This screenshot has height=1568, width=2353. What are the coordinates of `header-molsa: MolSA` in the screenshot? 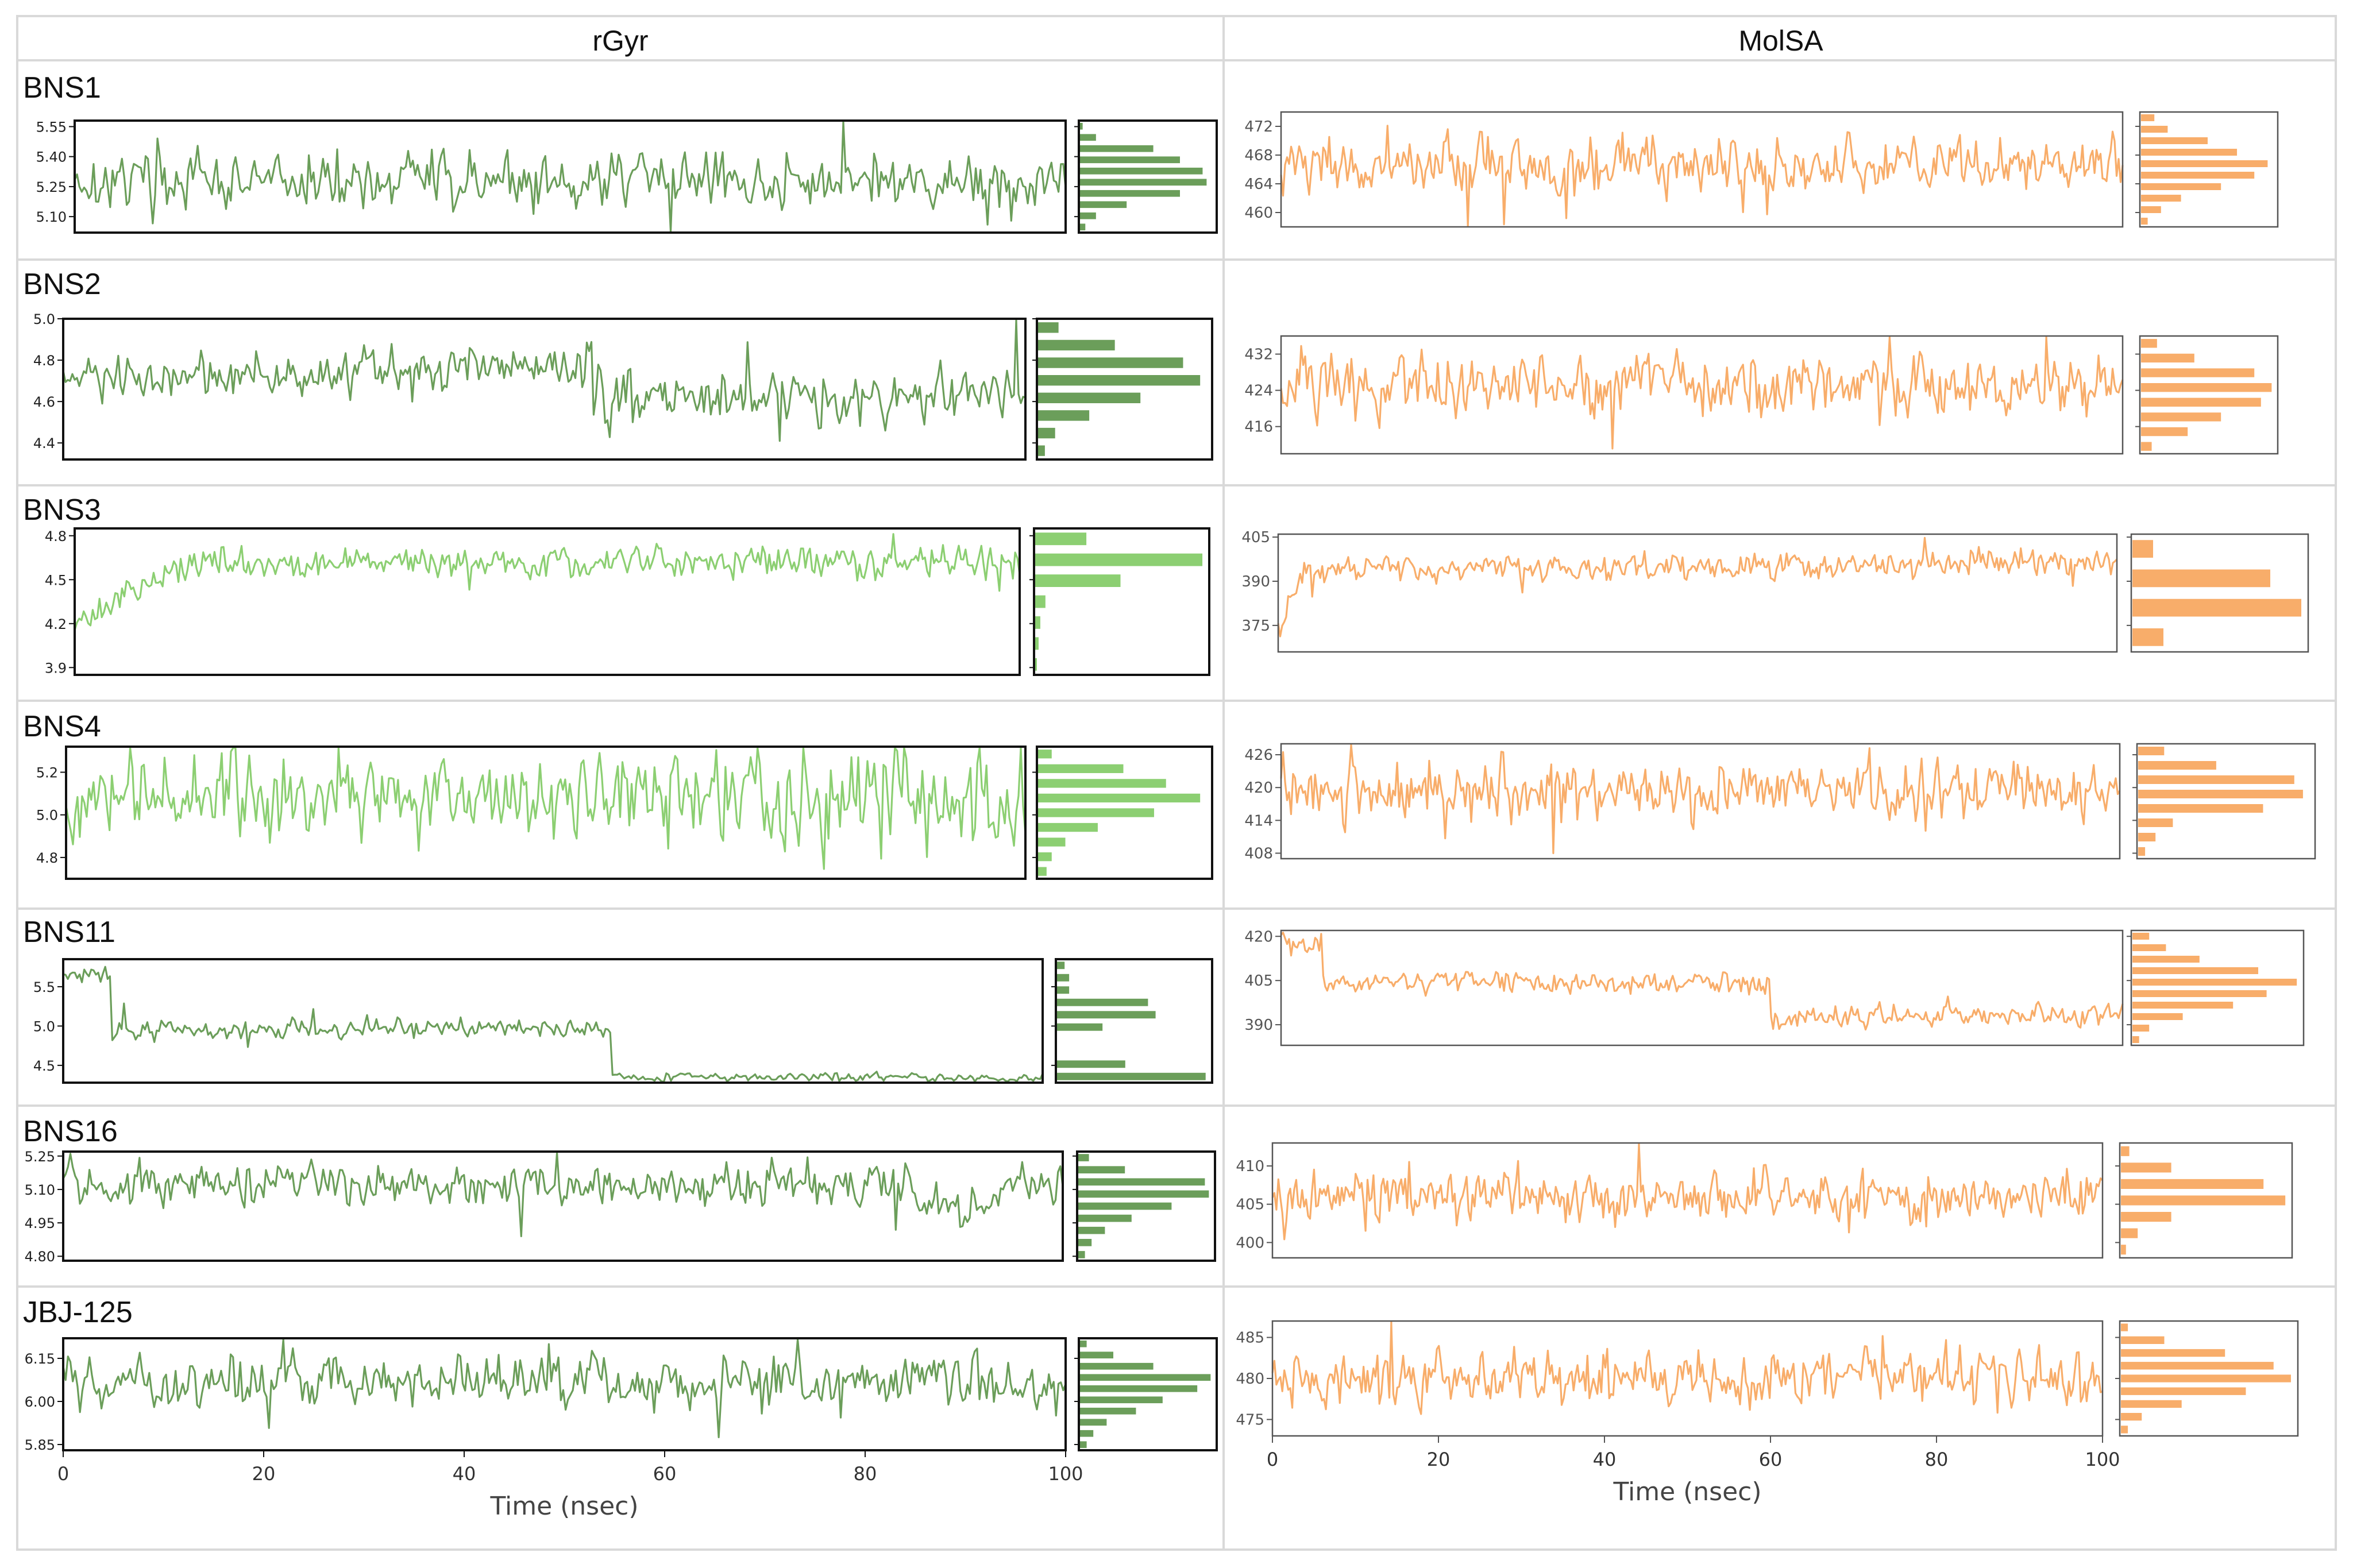 It's located at (1780, 41).